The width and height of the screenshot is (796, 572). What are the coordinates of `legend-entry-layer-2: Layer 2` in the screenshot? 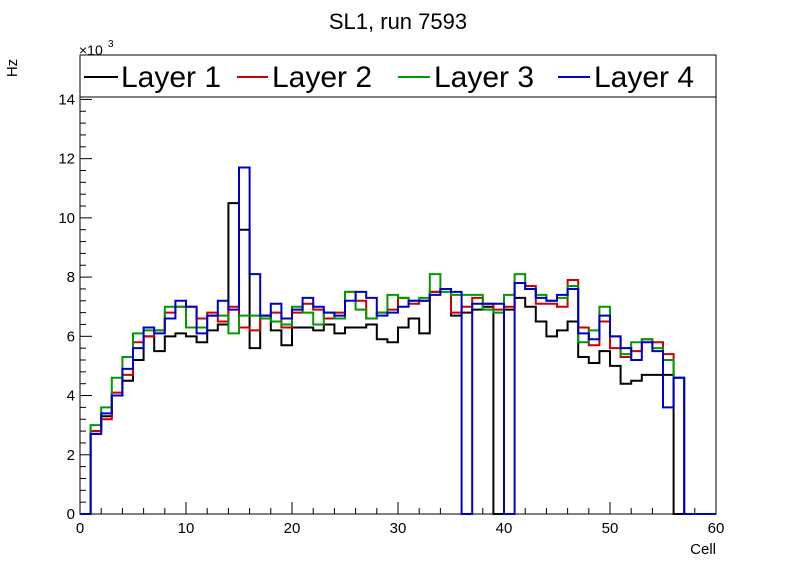 It's located at (304, 77).